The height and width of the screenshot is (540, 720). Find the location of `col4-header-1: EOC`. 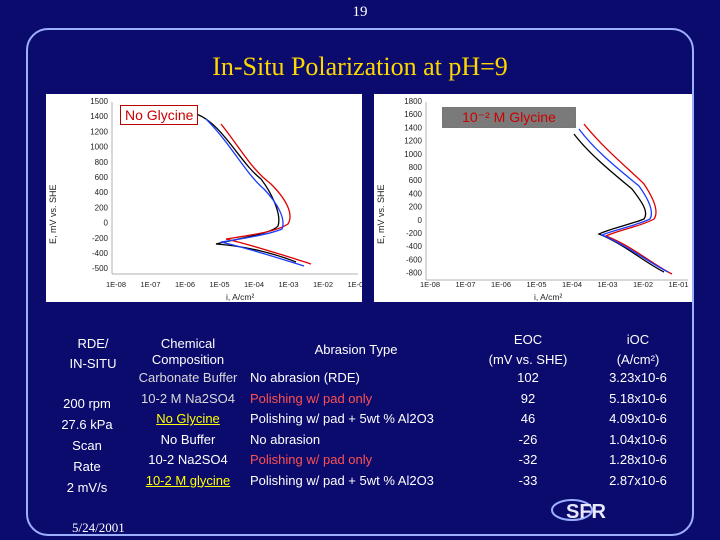

col4-header-1: EOC is located at coordinates (528, 339).